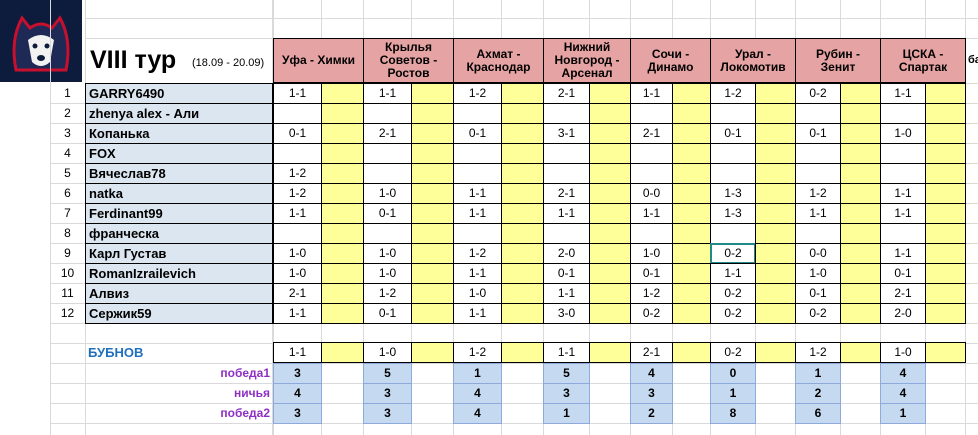 This screenshot has height=435, width=978. What do you see at coordinates (67, 112) in the screenshot?
I see `row-number: 2` at bounding box center [67, 112].